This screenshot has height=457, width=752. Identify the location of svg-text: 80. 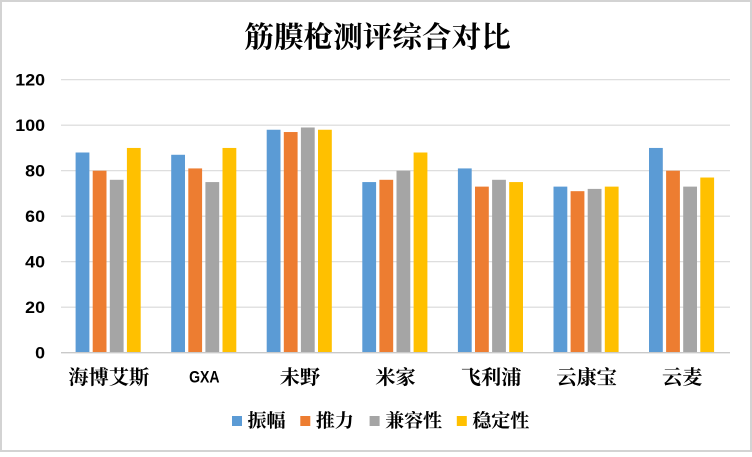
(35, 172).